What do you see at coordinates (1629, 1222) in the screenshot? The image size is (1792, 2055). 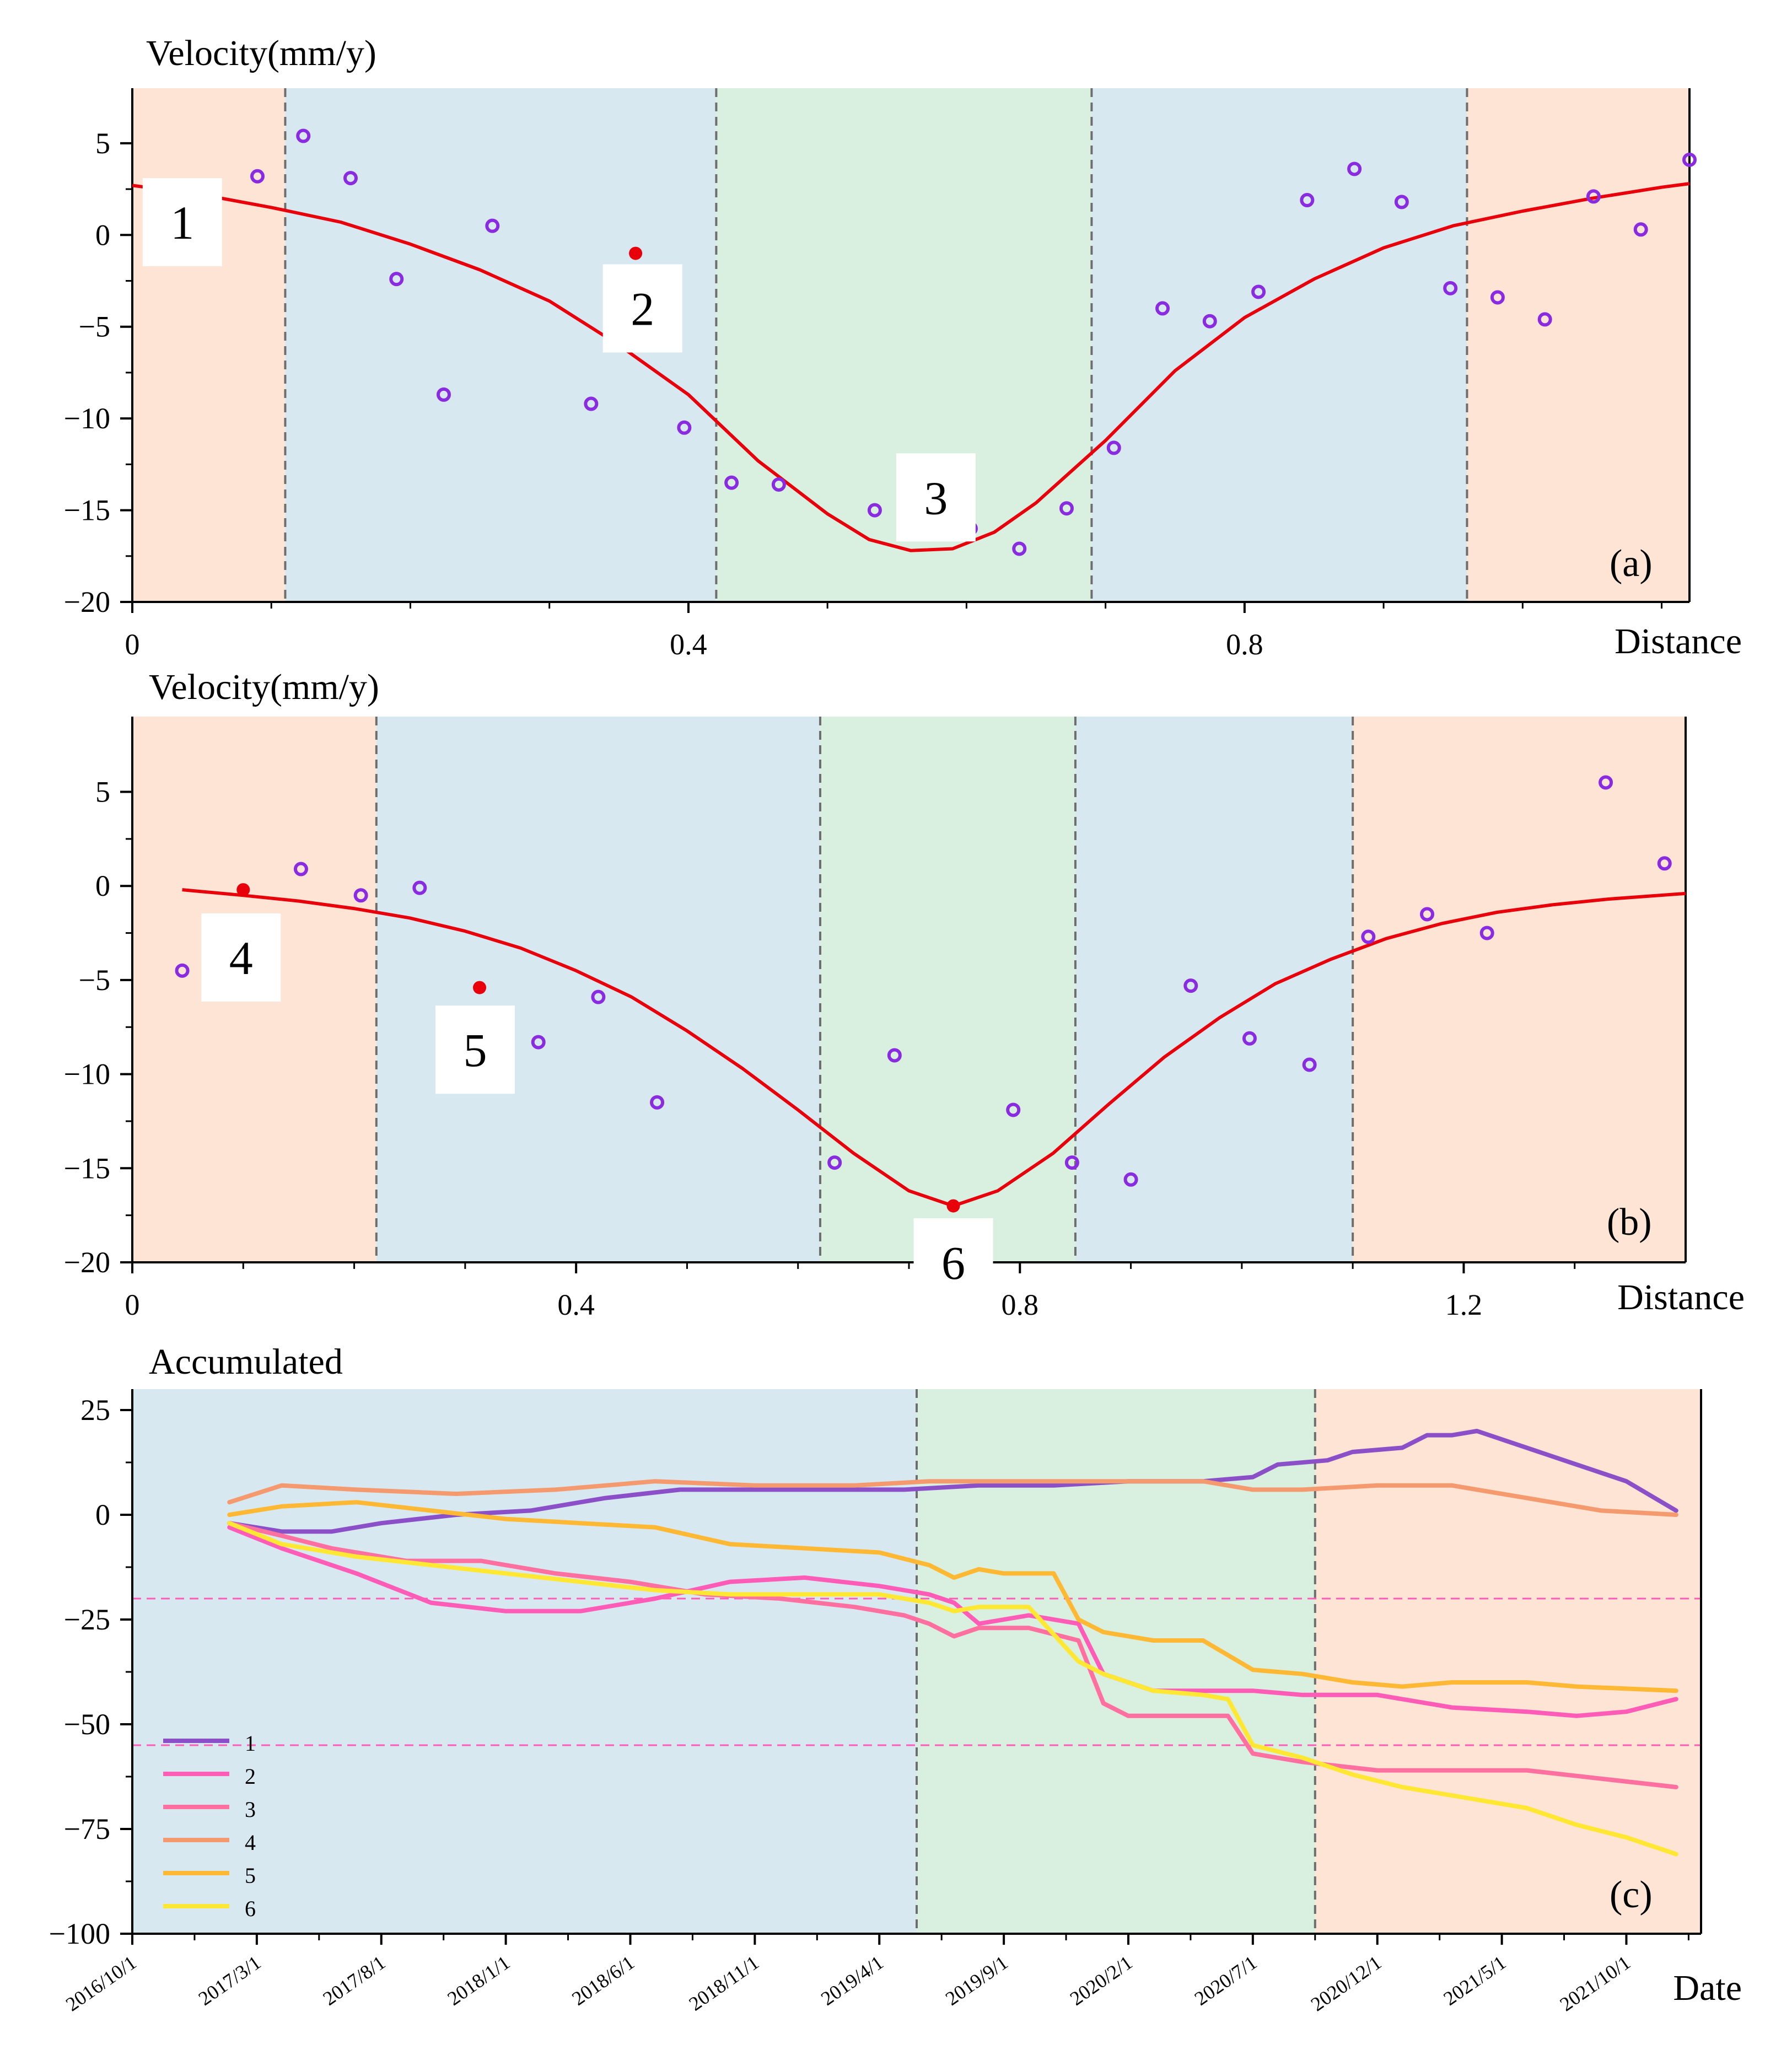 I see `panel-tag: (b)` at bounding box center [1629, 1222].